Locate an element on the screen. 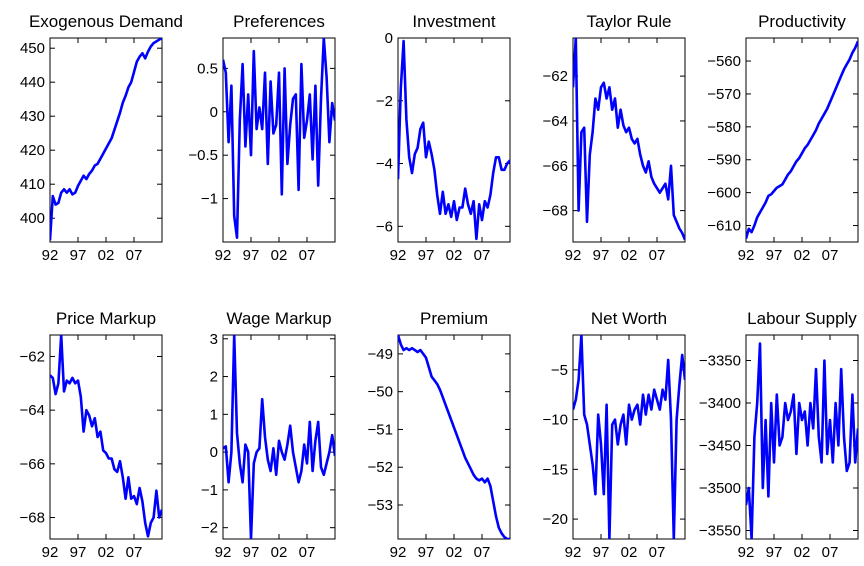  panel-8: Net Worth 92 97 02 07 −20 −15 −10 −5 is located at coordinates (614, 435).